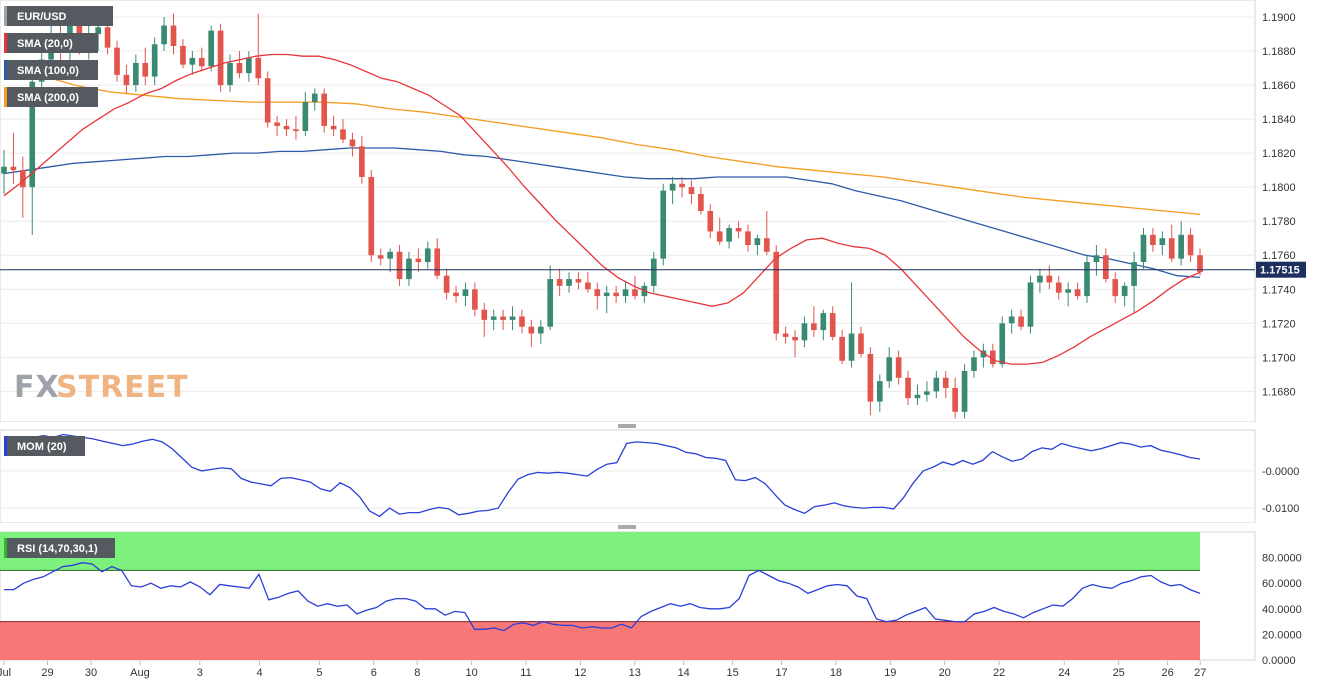  What do you see at coordinates (890, 673) in the screenshot?
I see `x-tick-label: 19` at bounding box center [890, 673].